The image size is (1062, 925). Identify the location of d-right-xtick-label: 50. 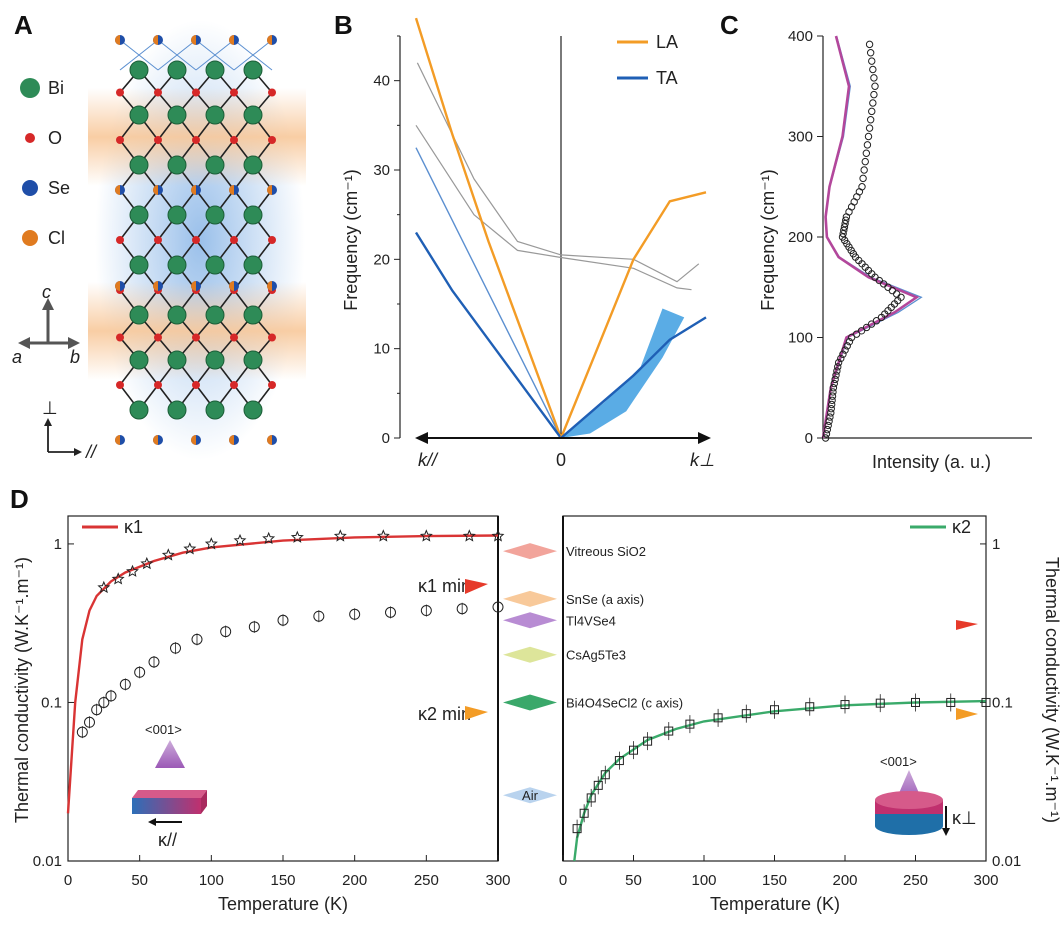
(633, 880).